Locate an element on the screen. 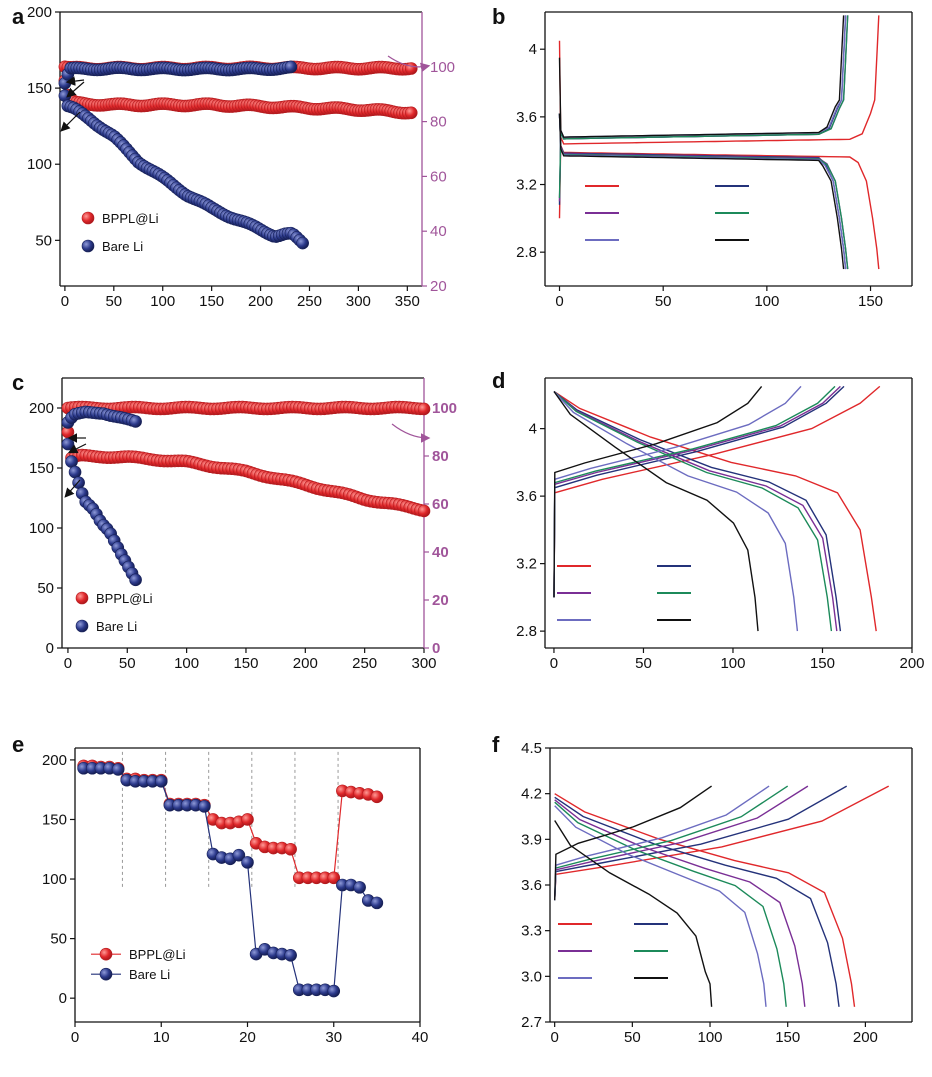  series-capacity-bpplli is located at coordinates (246, 471).